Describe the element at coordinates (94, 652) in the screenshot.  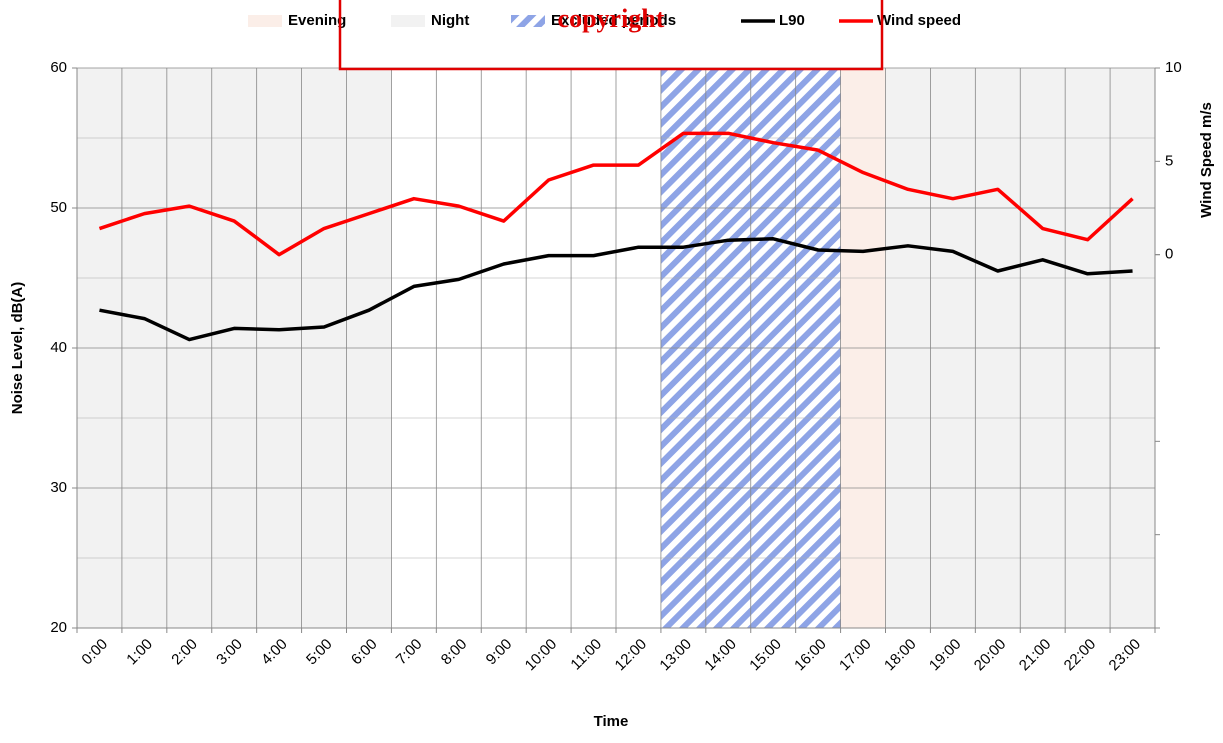
I see `x-tick-label: 0:00` at that location.